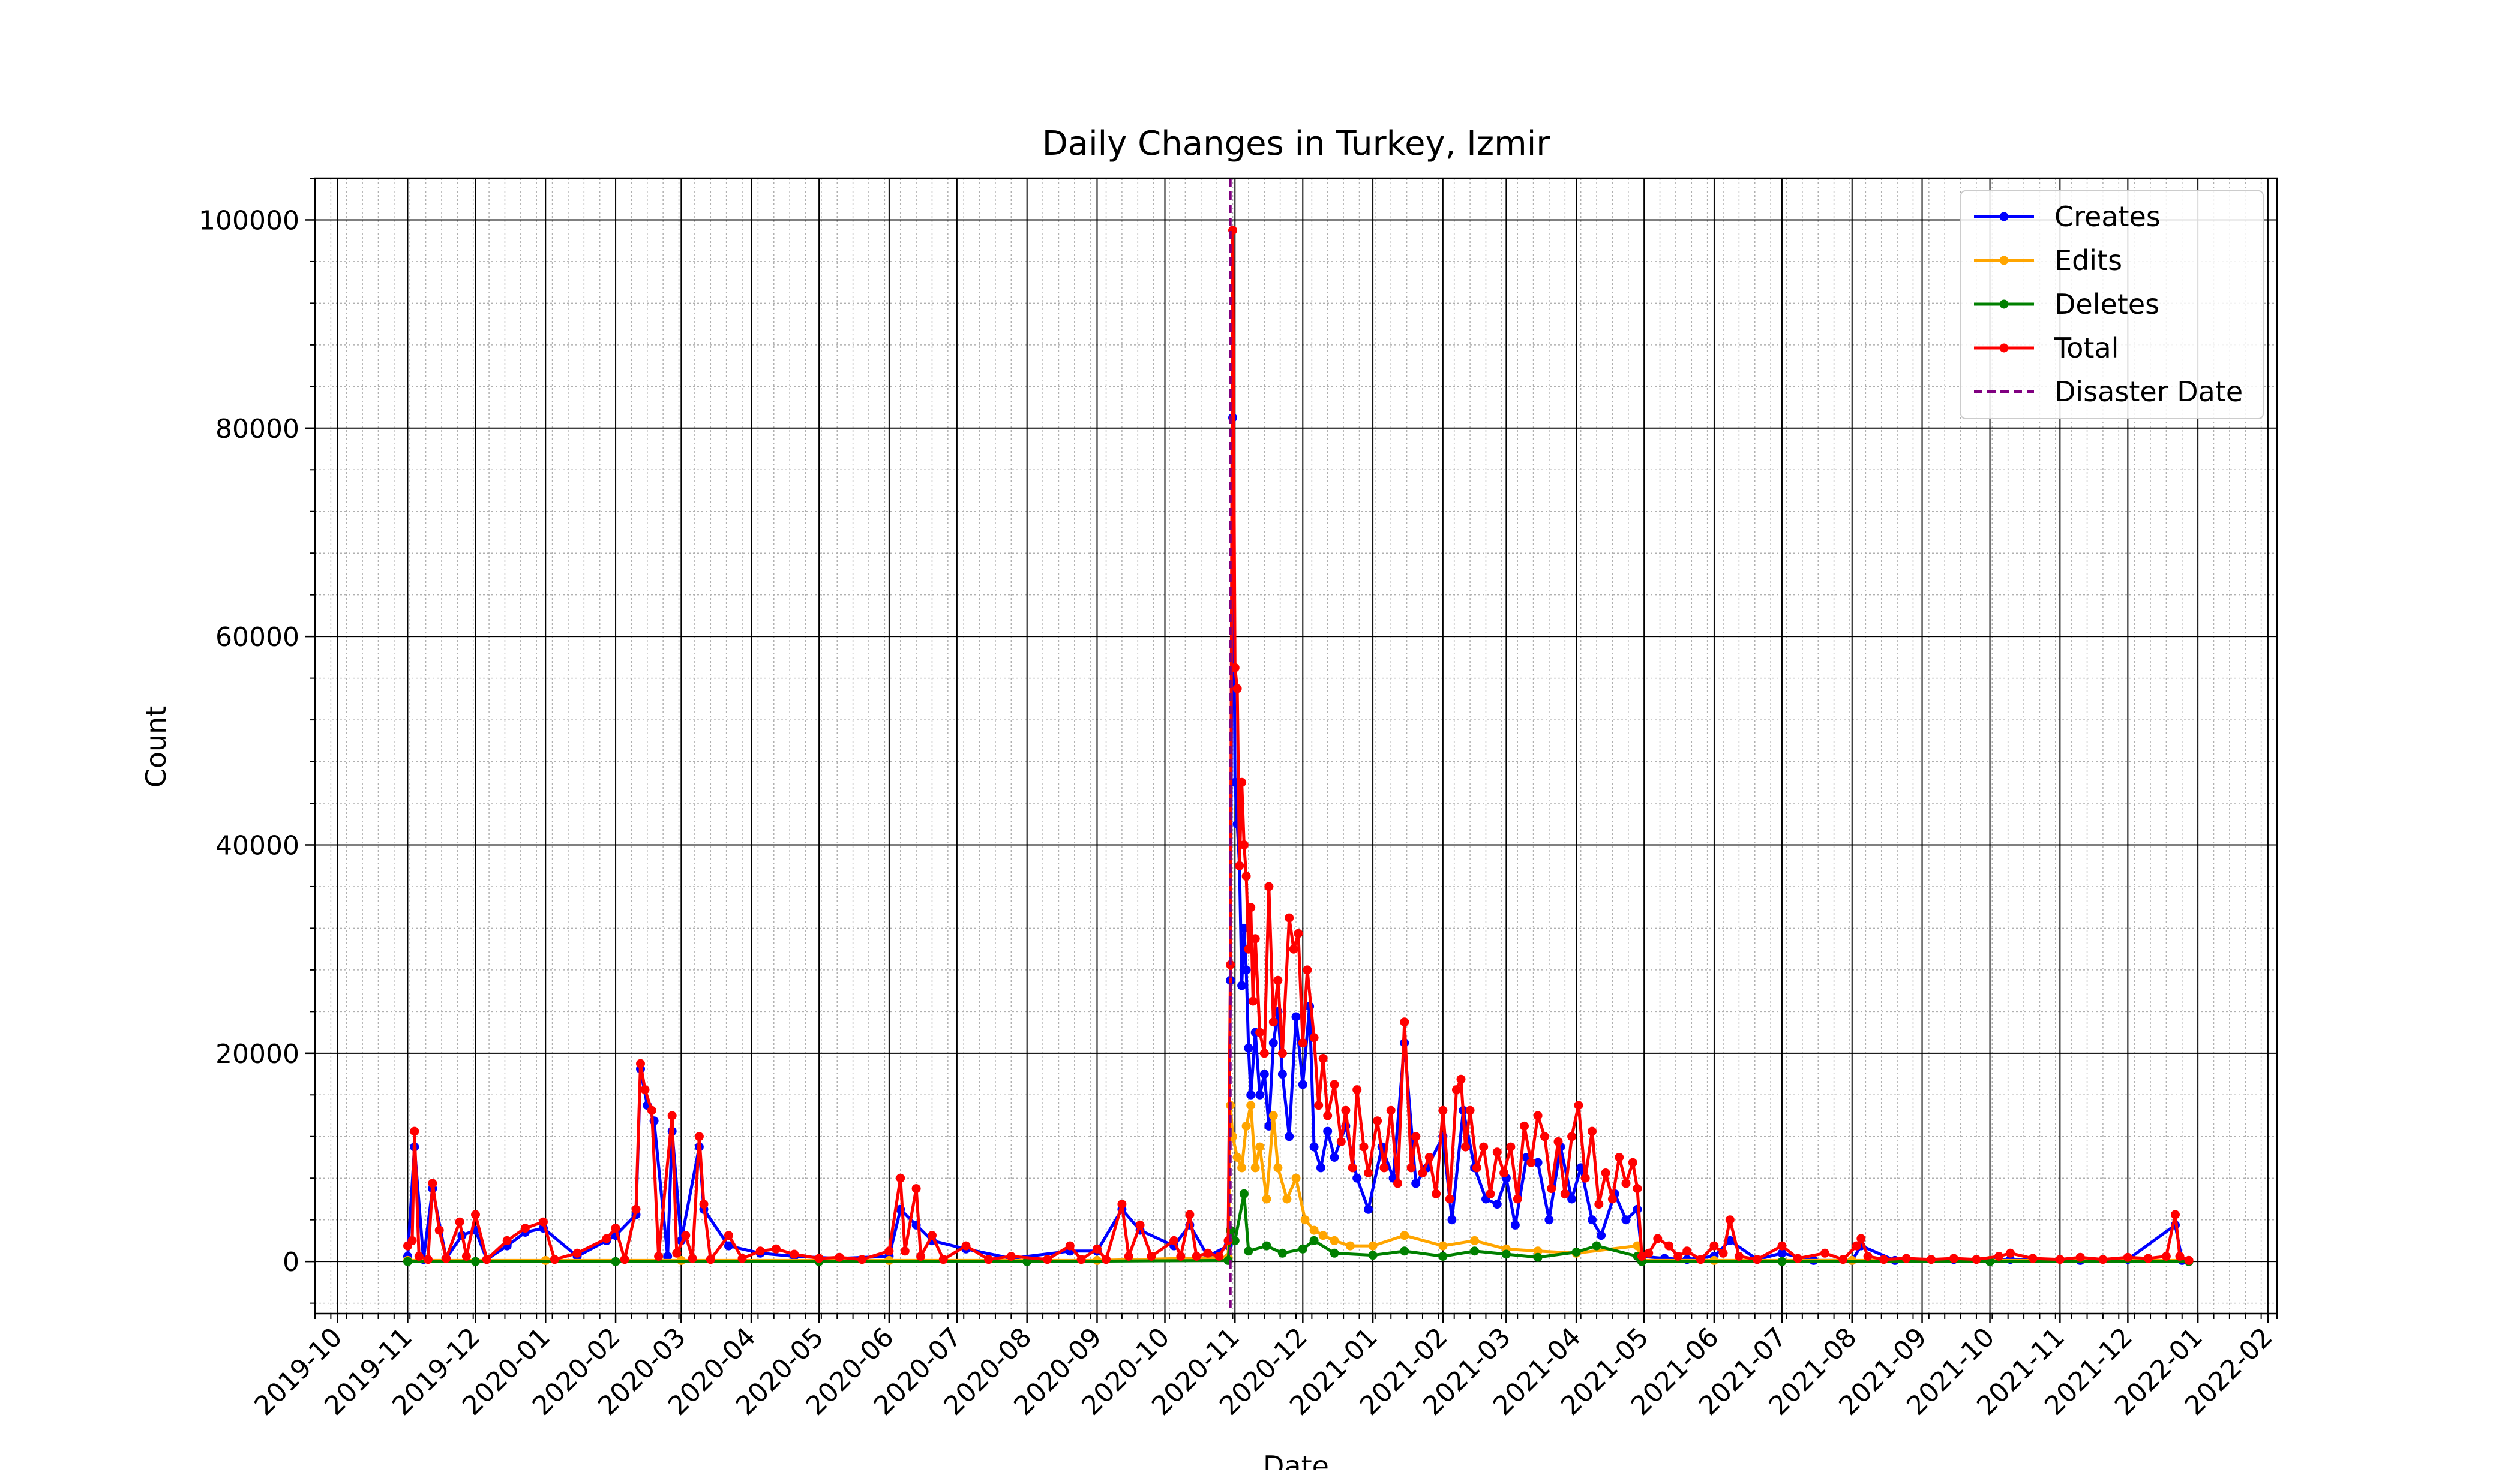 This screenshot has width=2520, height=1472. I want to click on legend-label-disaster-date: Disaster Date, so click(2148, 391).